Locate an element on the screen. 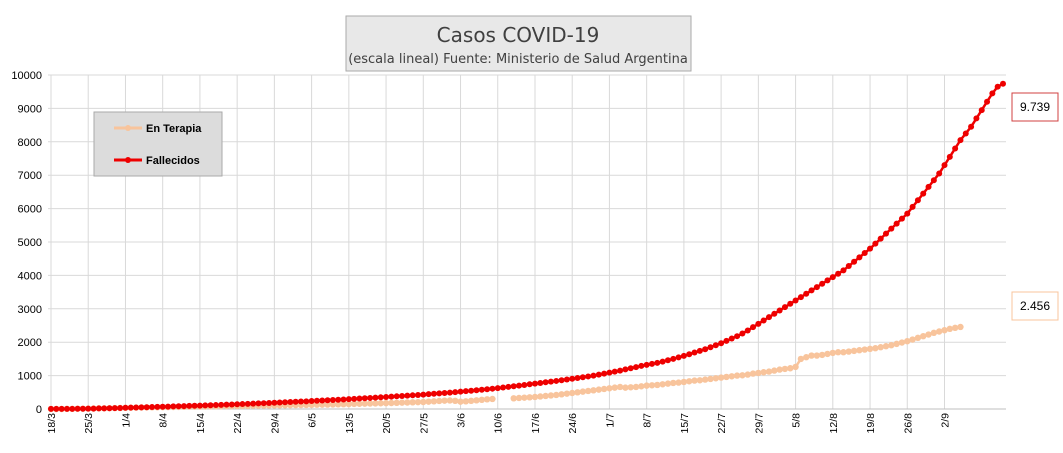 This screenshot has height=453, width=1063. callout-en-terapia: 2.456 is located at coordinates (1035, 306).